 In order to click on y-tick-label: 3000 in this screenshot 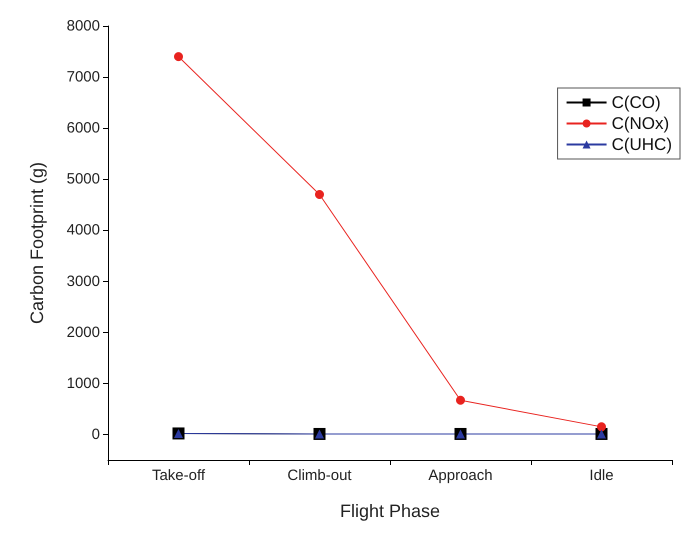, I will do `click(83, 281)`.